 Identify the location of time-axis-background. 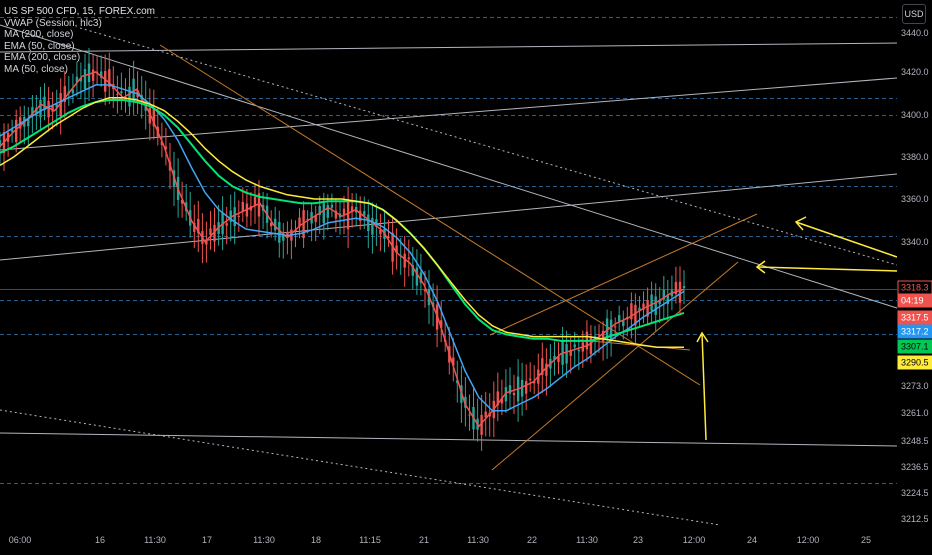
(466, 539).